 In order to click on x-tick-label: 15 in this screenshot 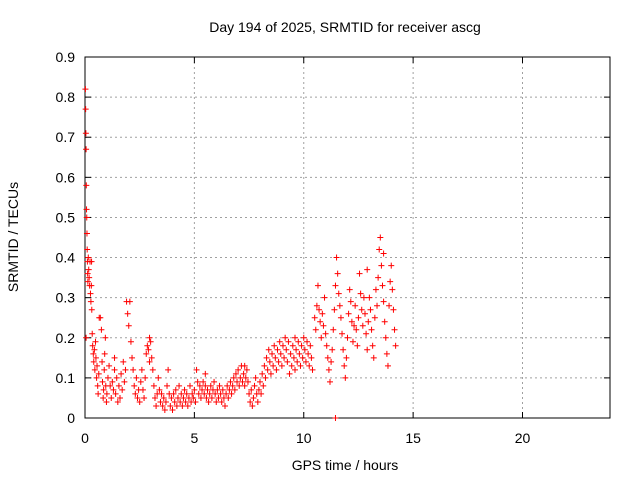, I will do `click(413, 438)`.